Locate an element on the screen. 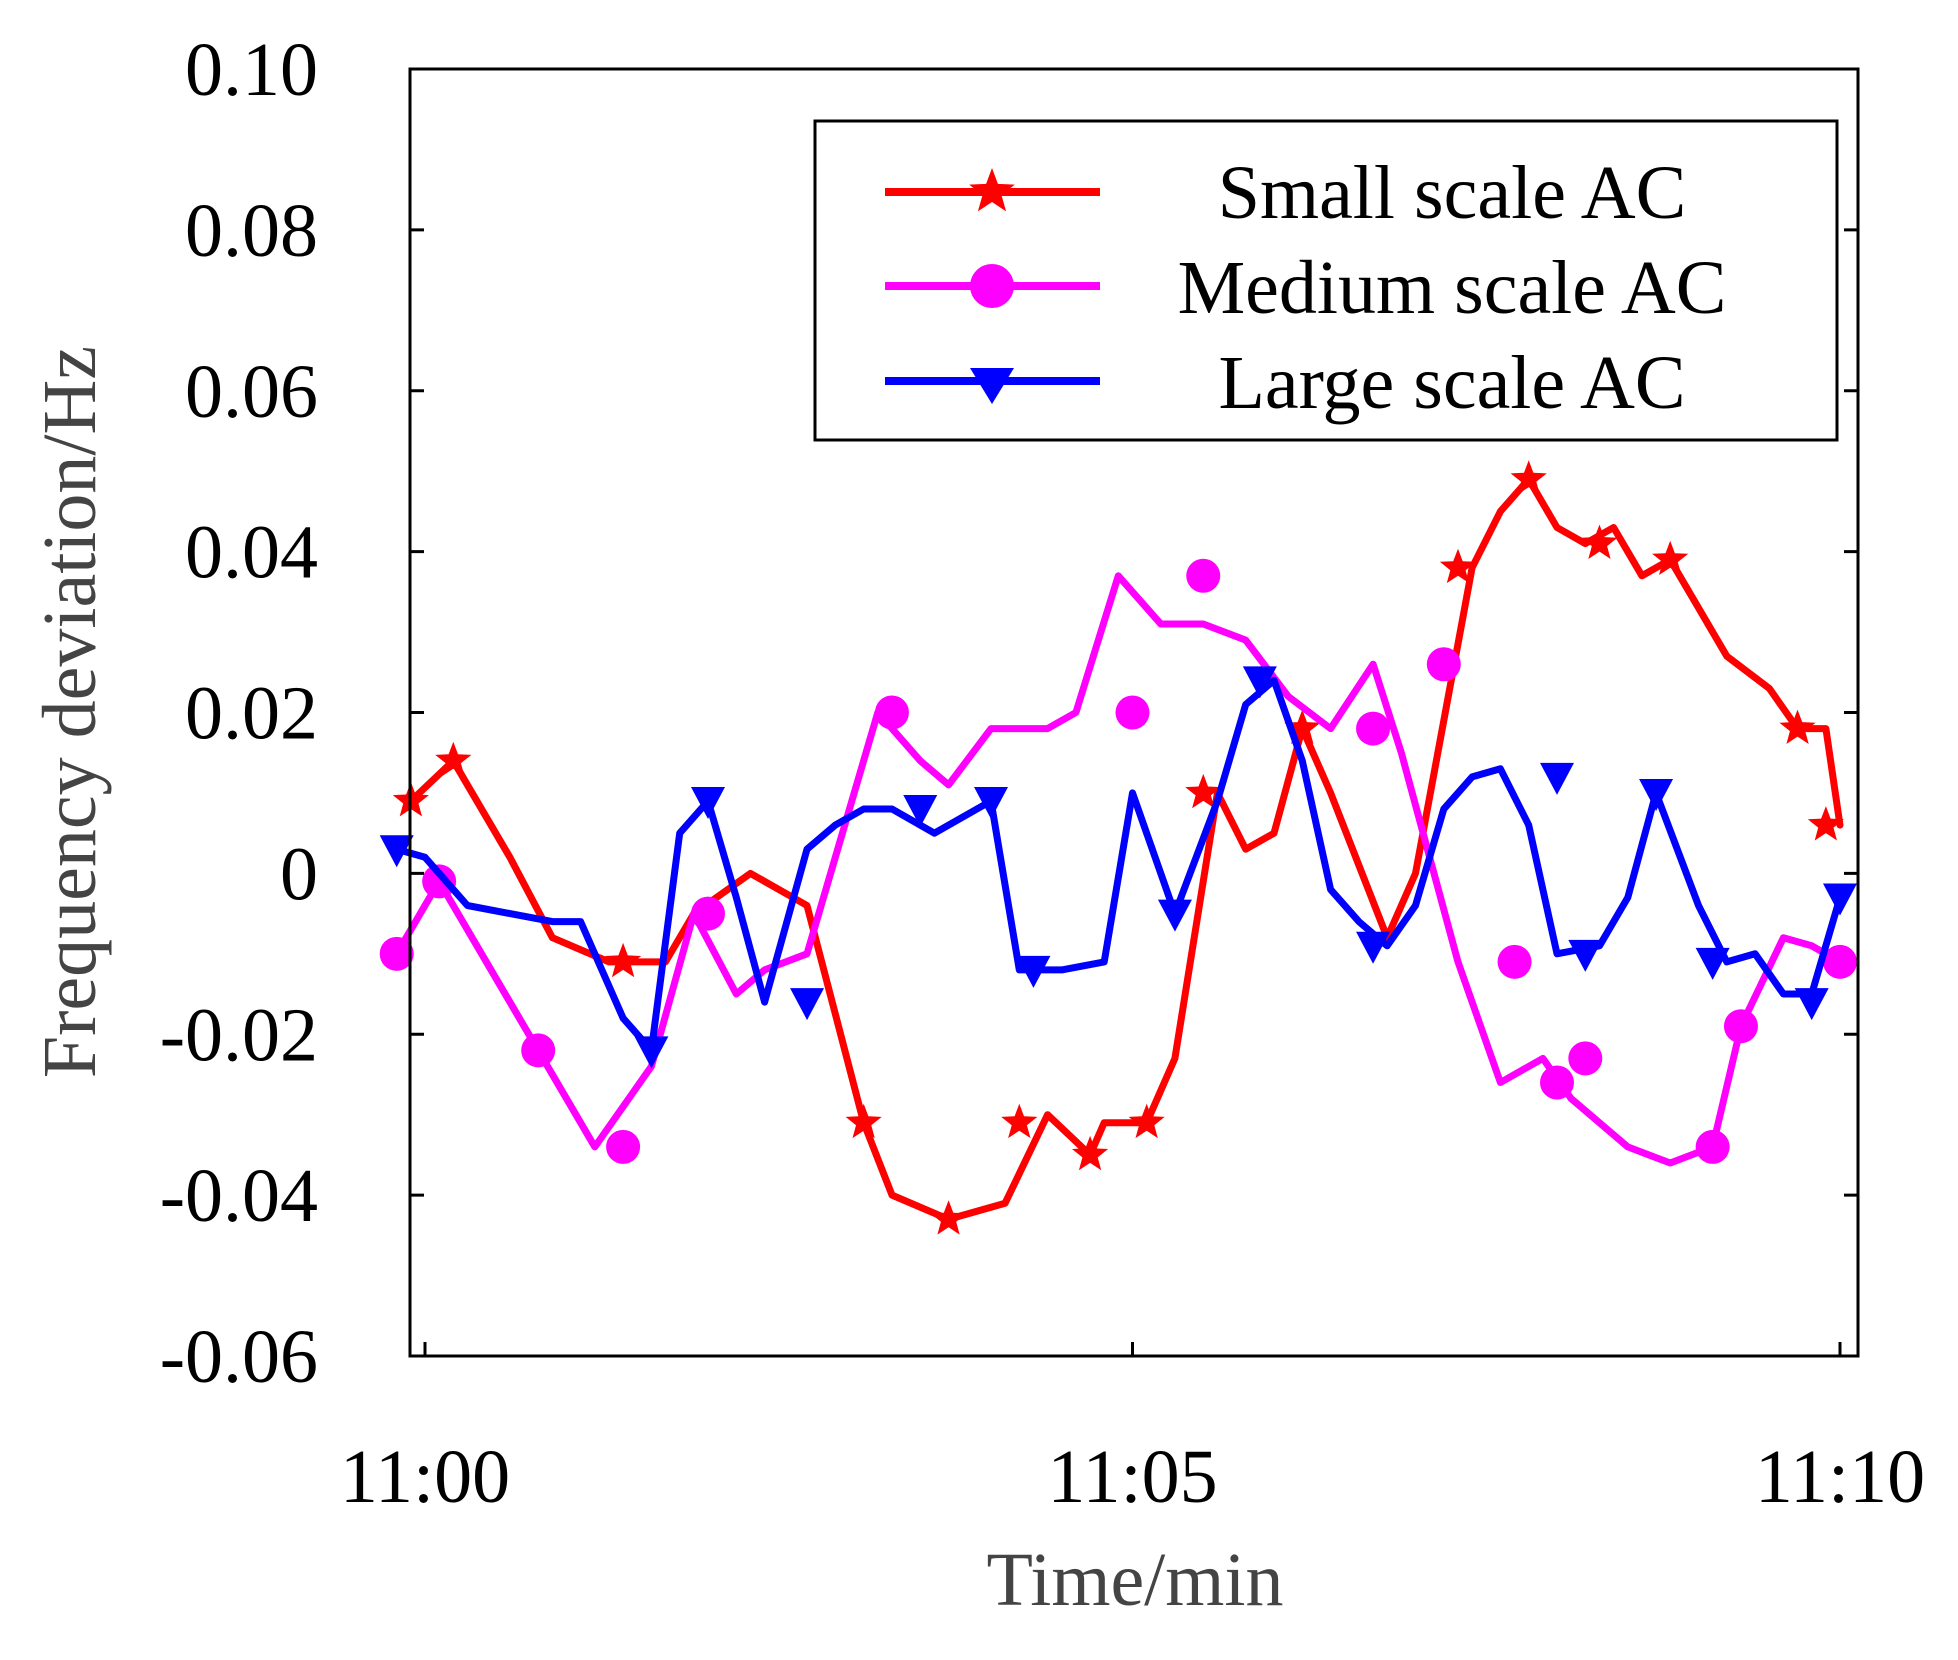 The width and height of the screenshot is (1958, 1660). legend-label-large: Large scale AC is located at coordinates (1451, 383).